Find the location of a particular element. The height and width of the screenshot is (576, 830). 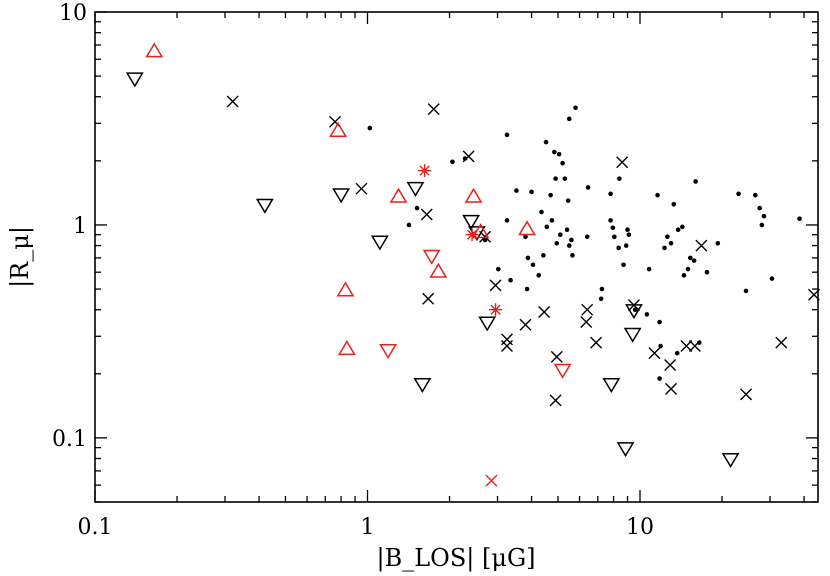

x-tick-label: 10 is located at coordinates (640, 527).